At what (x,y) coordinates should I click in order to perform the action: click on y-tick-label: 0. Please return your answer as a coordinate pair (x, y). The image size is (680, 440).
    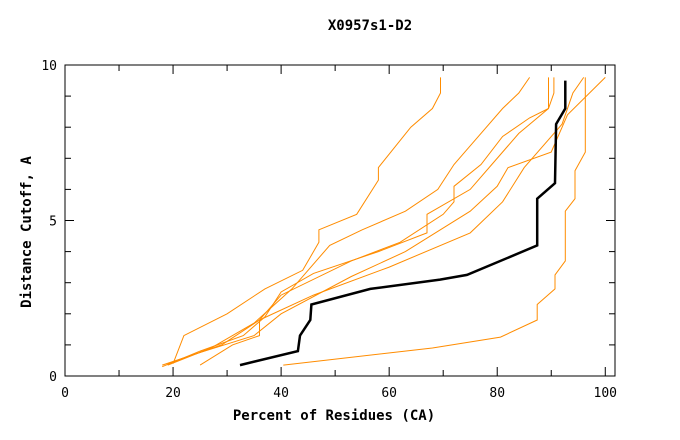
    Looking at the image, I should click on (53, 377).